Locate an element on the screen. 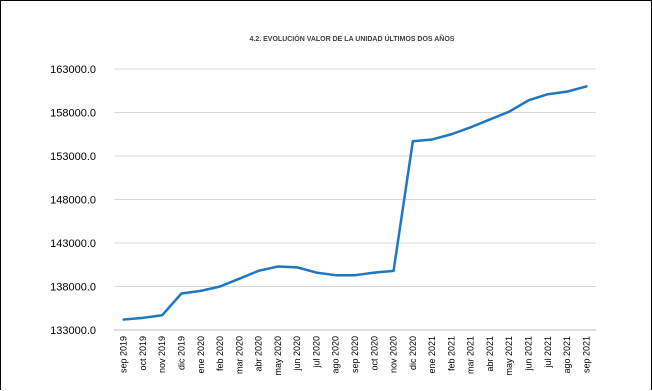 Image resolution: width=652 pixels, height=391 pixels. x-tick-label: sep 2020 is located at coordinates (355, 354).